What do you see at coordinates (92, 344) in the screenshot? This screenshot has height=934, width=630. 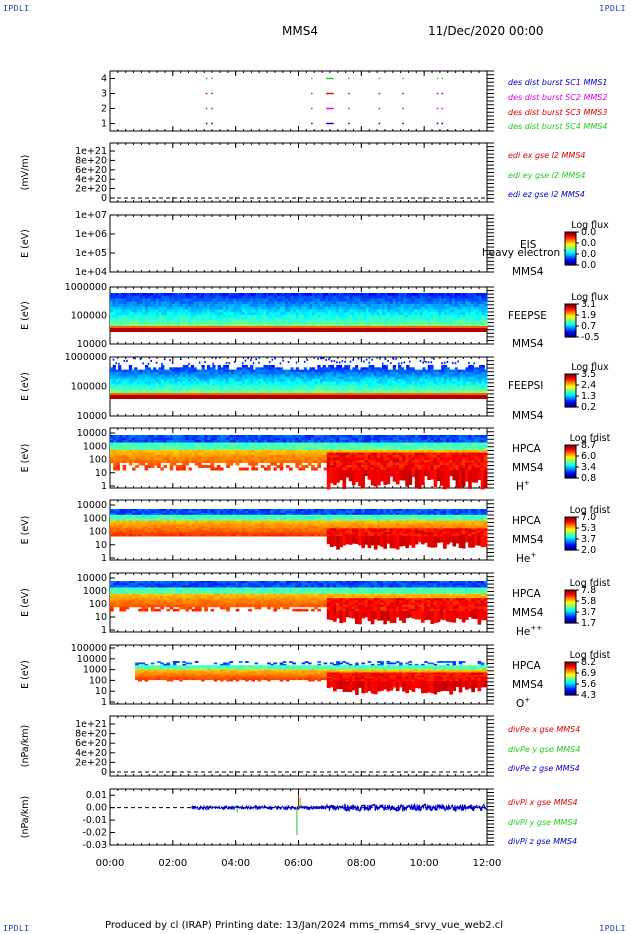 I see `y-tick-label: 10000` at bounding box center [92, 344].